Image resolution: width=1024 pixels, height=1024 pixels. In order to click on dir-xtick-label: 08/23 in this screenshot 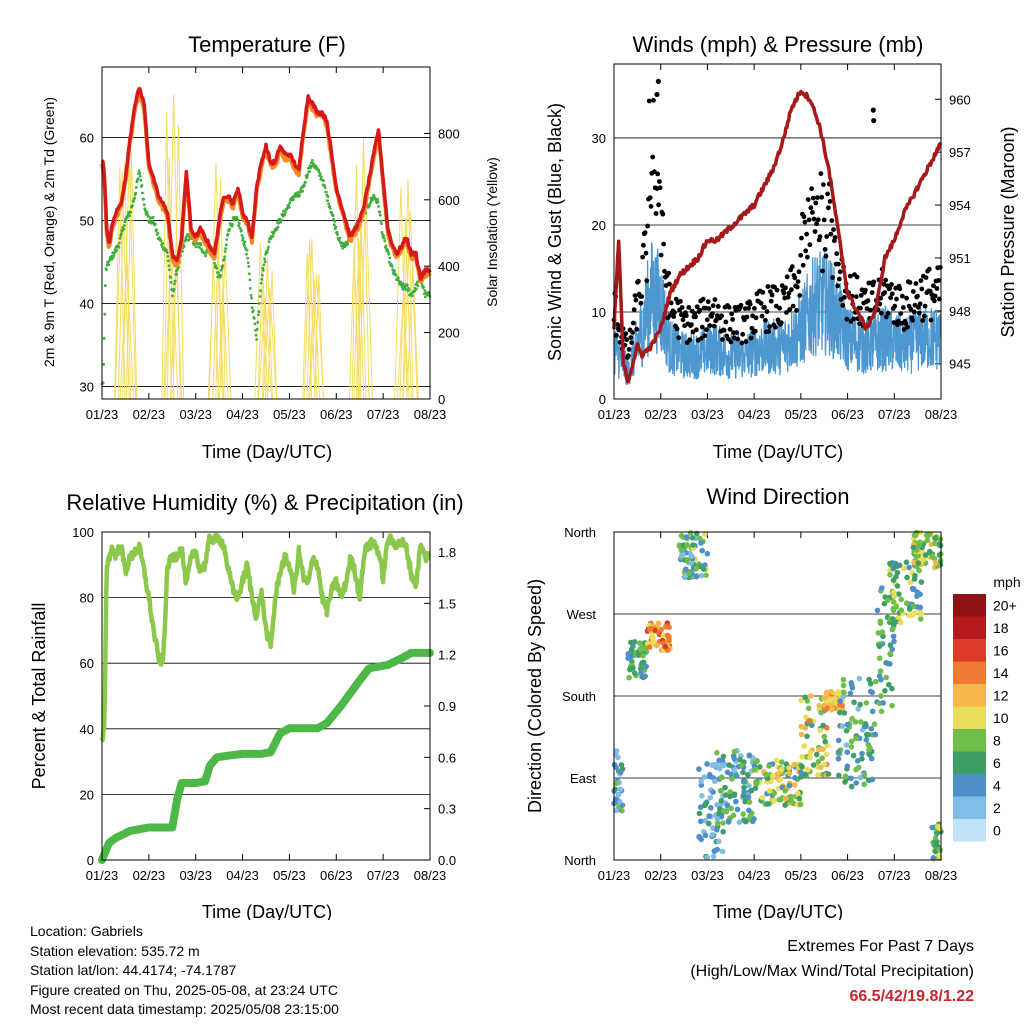, I will do `click(941, 875)`.